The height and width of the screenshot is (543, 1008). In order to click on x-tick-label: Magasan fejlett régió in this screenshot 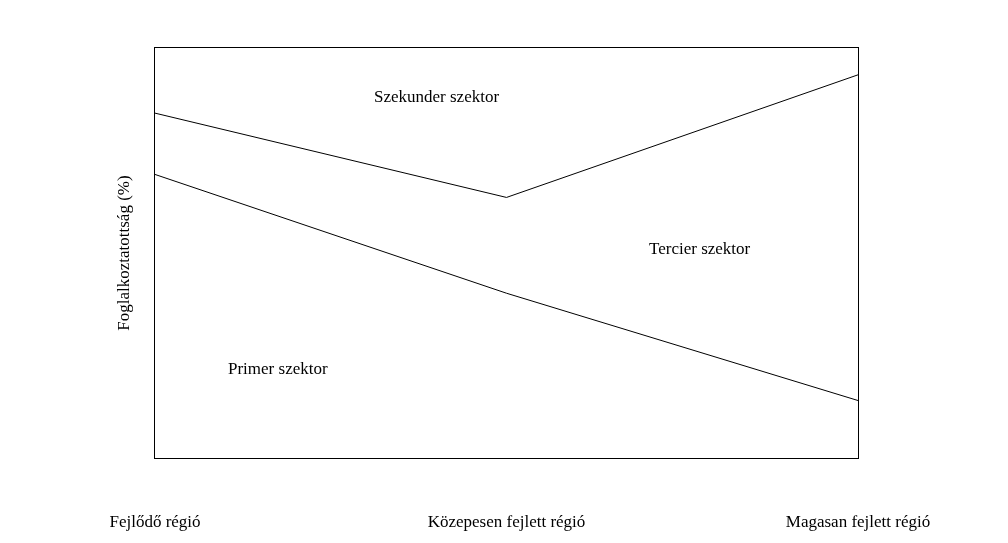, I will do `click(858, 522)`.